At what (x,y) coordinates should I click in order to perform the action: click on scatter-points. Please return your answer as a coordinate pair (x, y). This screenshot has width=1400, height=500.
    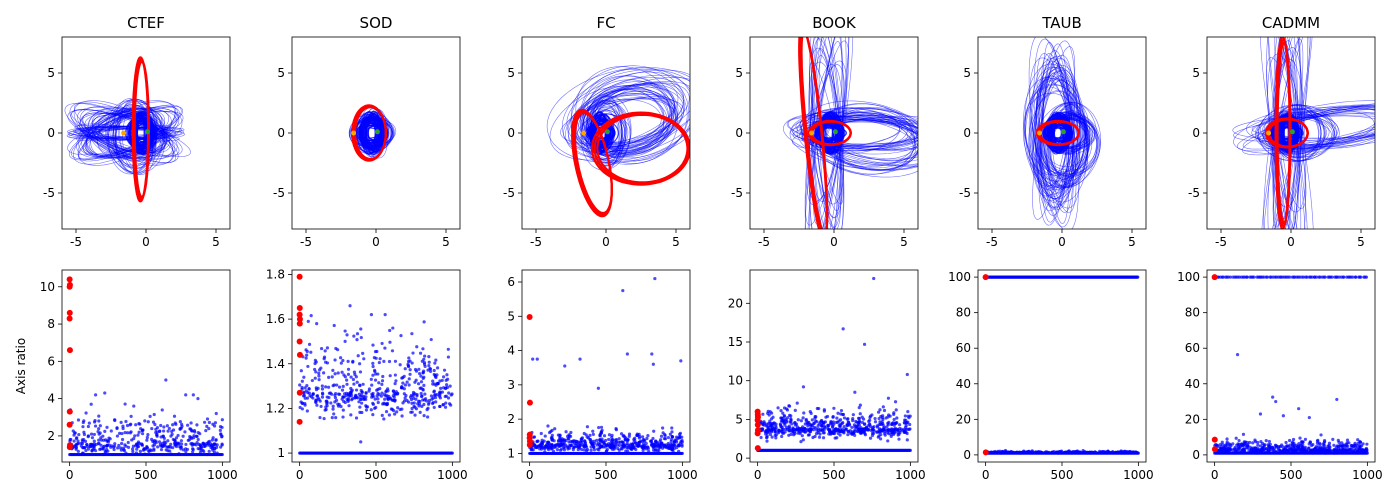
    Looking at the image, I should click on (833, 364).